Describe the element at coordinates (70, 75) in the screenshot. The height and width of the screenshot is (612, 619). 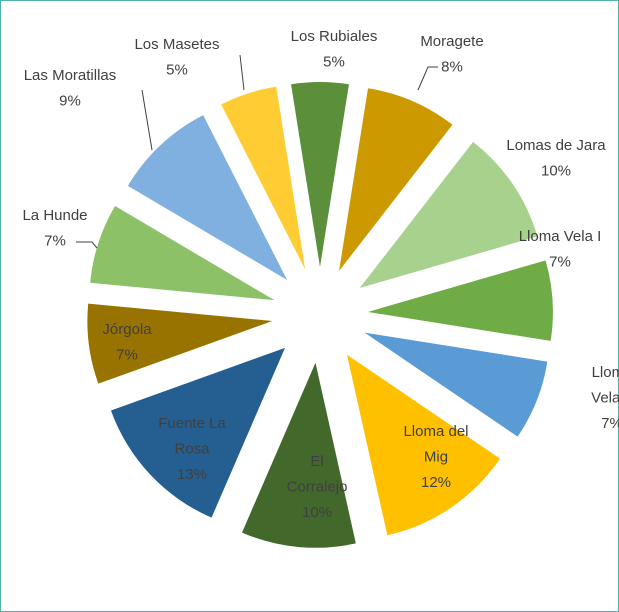
I see `slice-label: Las Moratillas` at that location.